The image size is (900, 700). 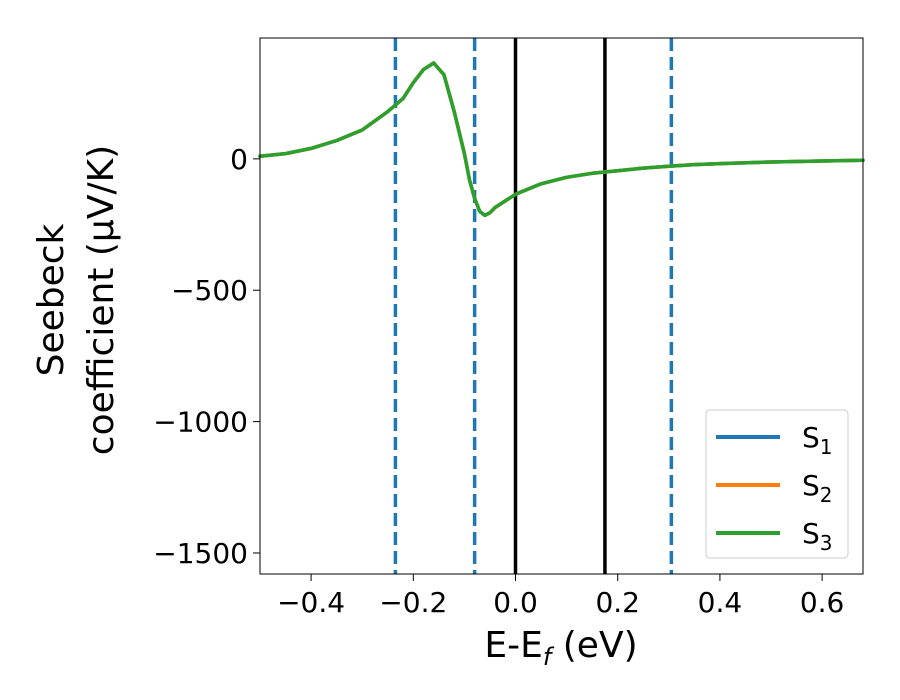 I want to click on y-axis-label-line2: coefficient (μV/K), so click(x=101, y=300).